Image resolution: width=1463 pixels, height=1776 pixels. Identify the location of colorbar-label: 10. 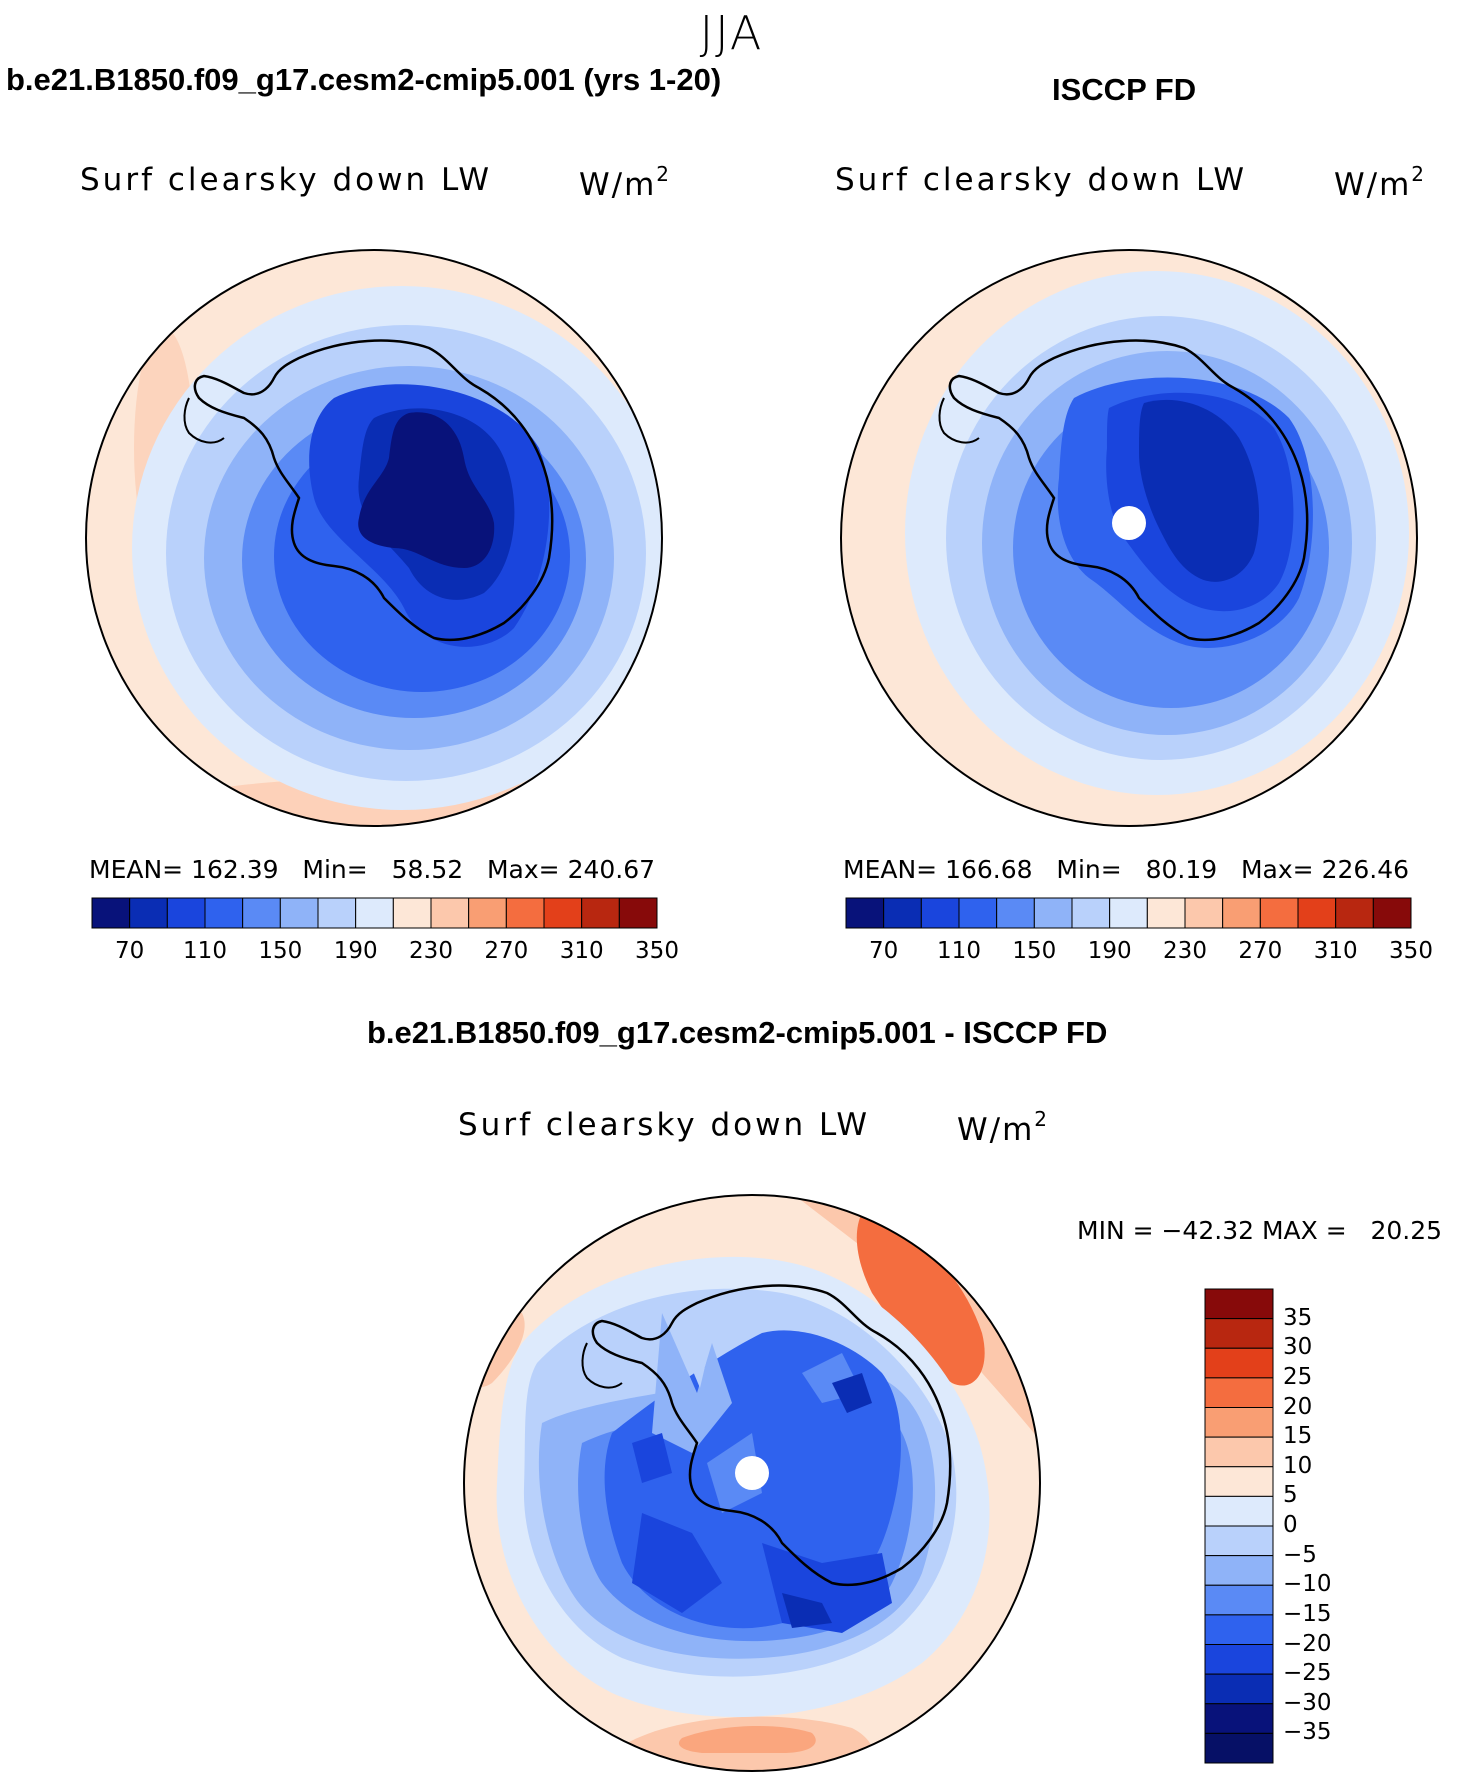
(1298, 1465).